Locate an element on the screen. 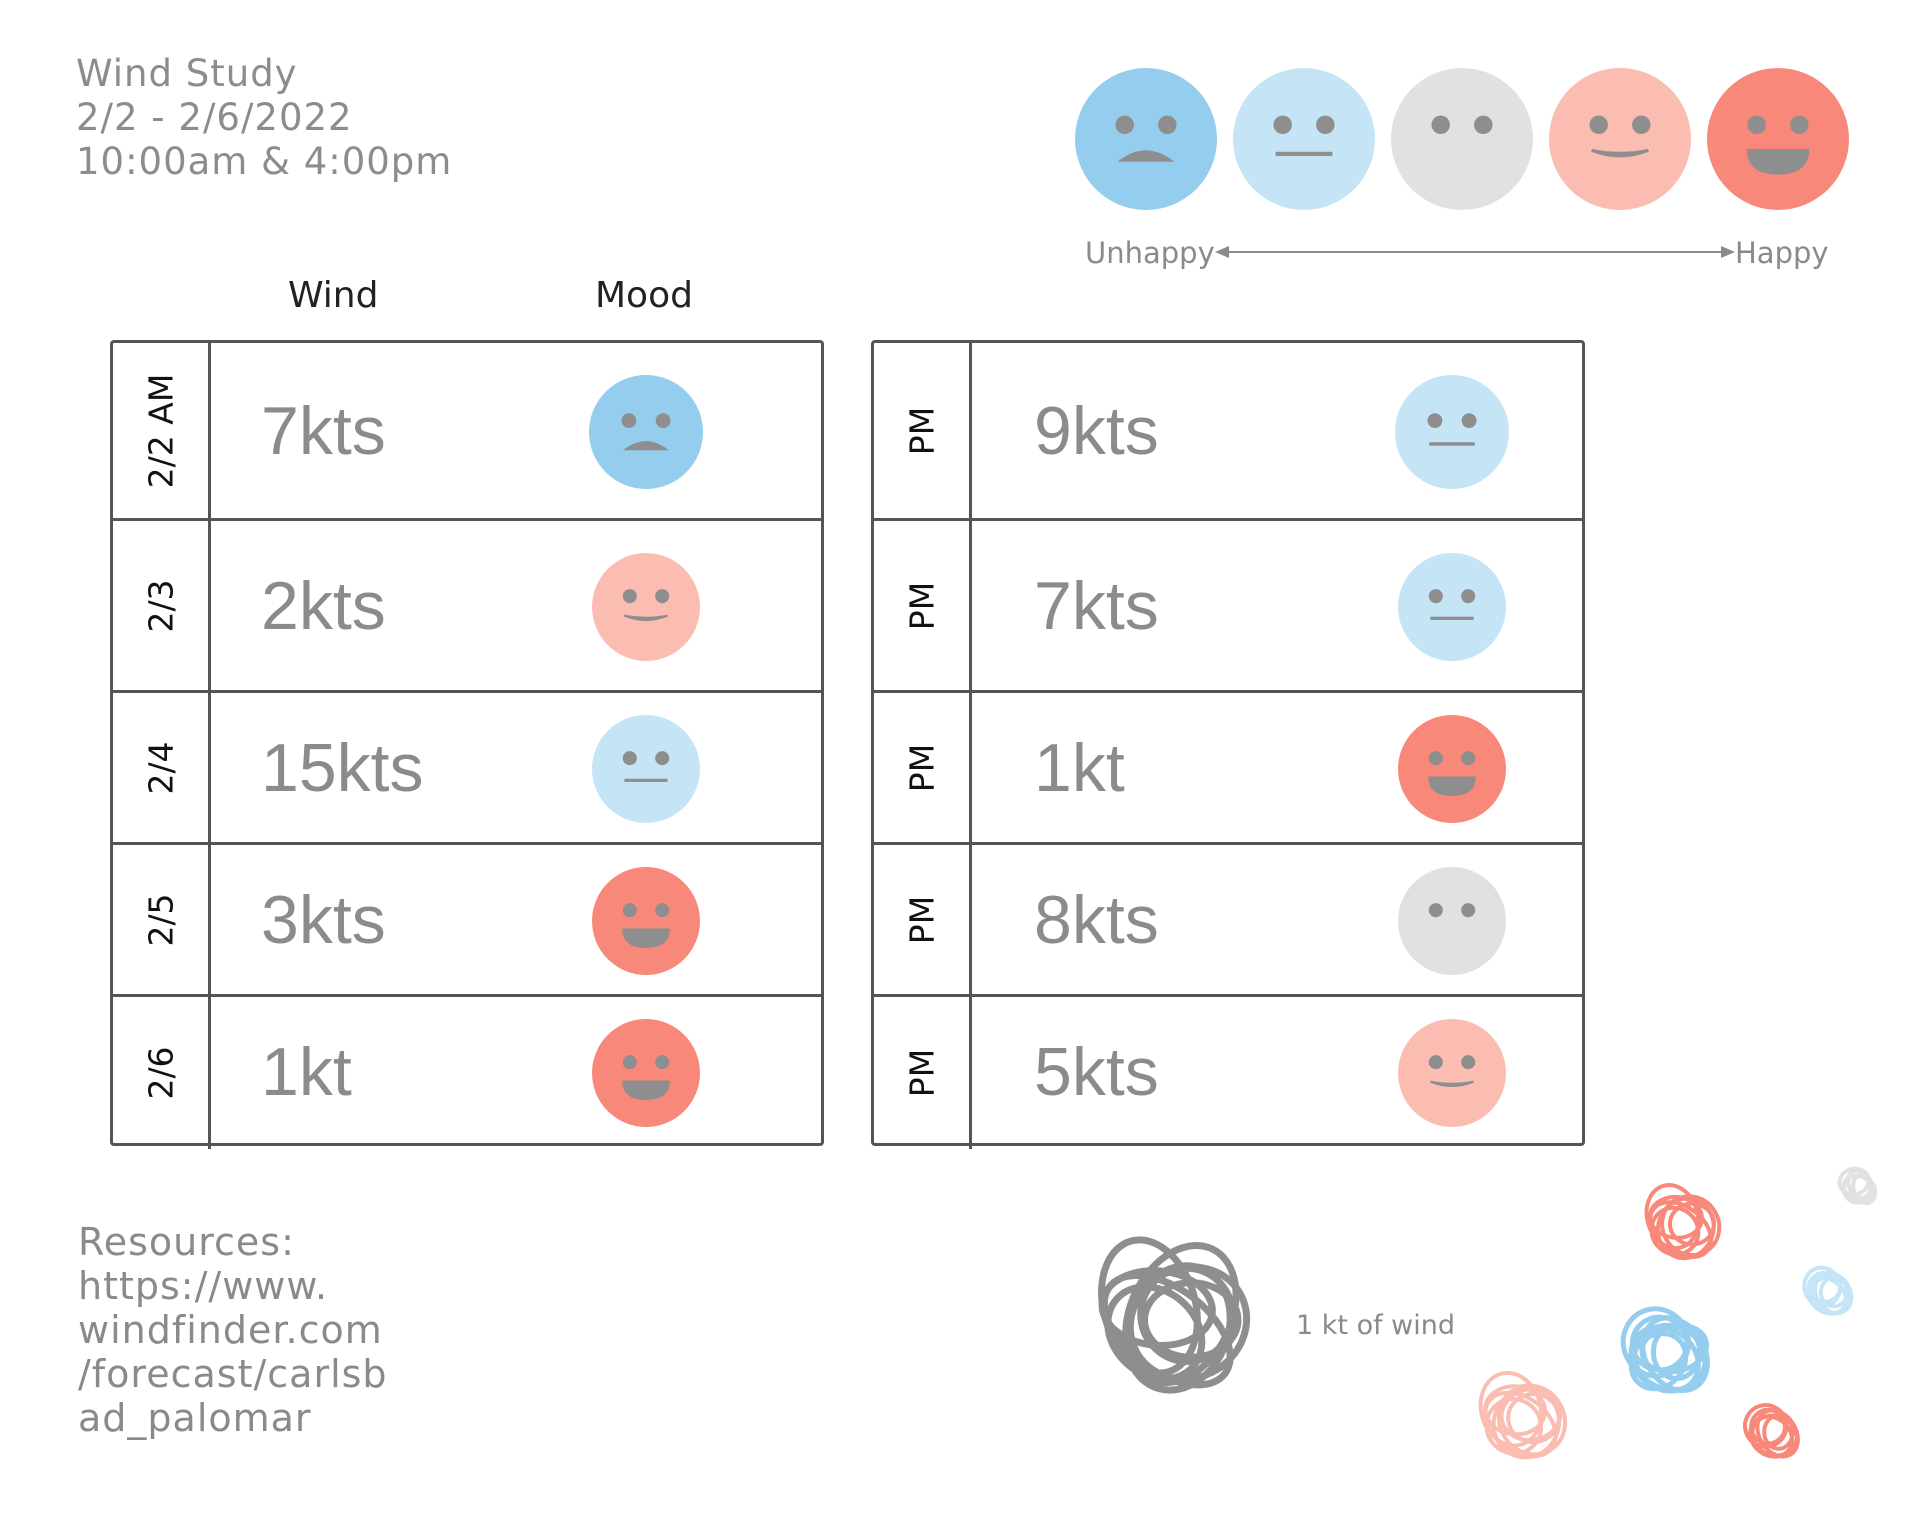 This screenshot has height=1513, width=1920. scribble-sad is located at coordinates (1665, 1350).